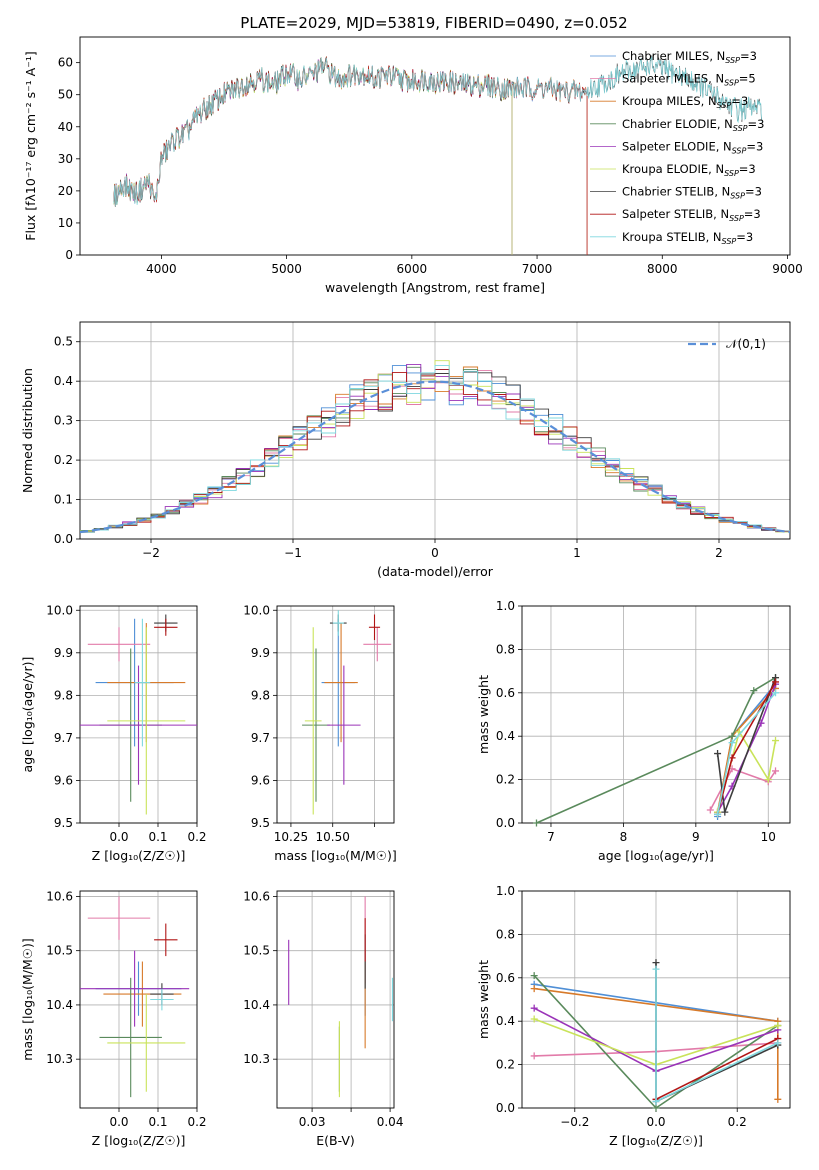 Image resolution: width=819 pixels, height=1170 pixels. Describe the element at coordinates (687, 238) in the screenshot. I see `legend-label: Kroupa STELIB, NSSP=3` at that location.